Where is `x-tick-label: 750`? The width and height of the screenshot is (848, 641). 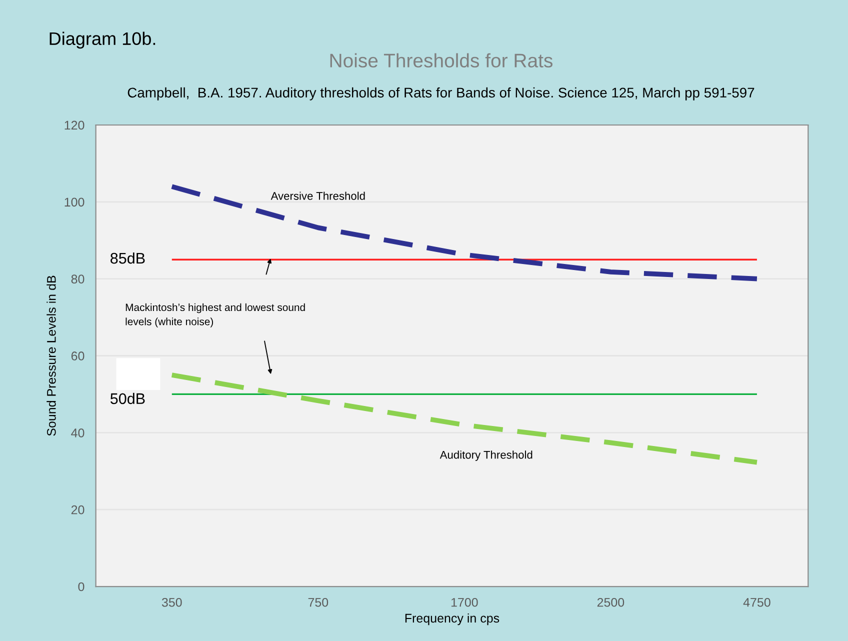 x-tick-label: 750 is located at coordinates (318, 602).